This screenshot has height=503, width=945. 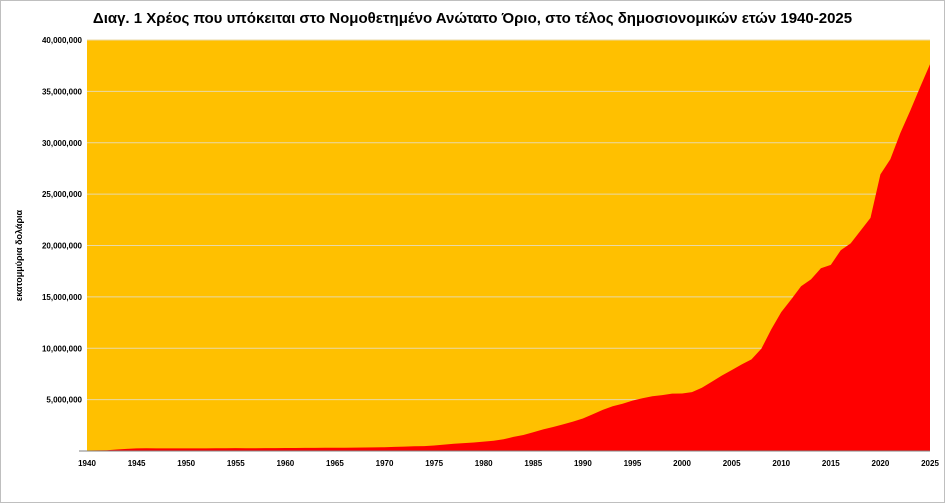 I want to click on x-tick-label: 1950, so click(x=186, y=463).